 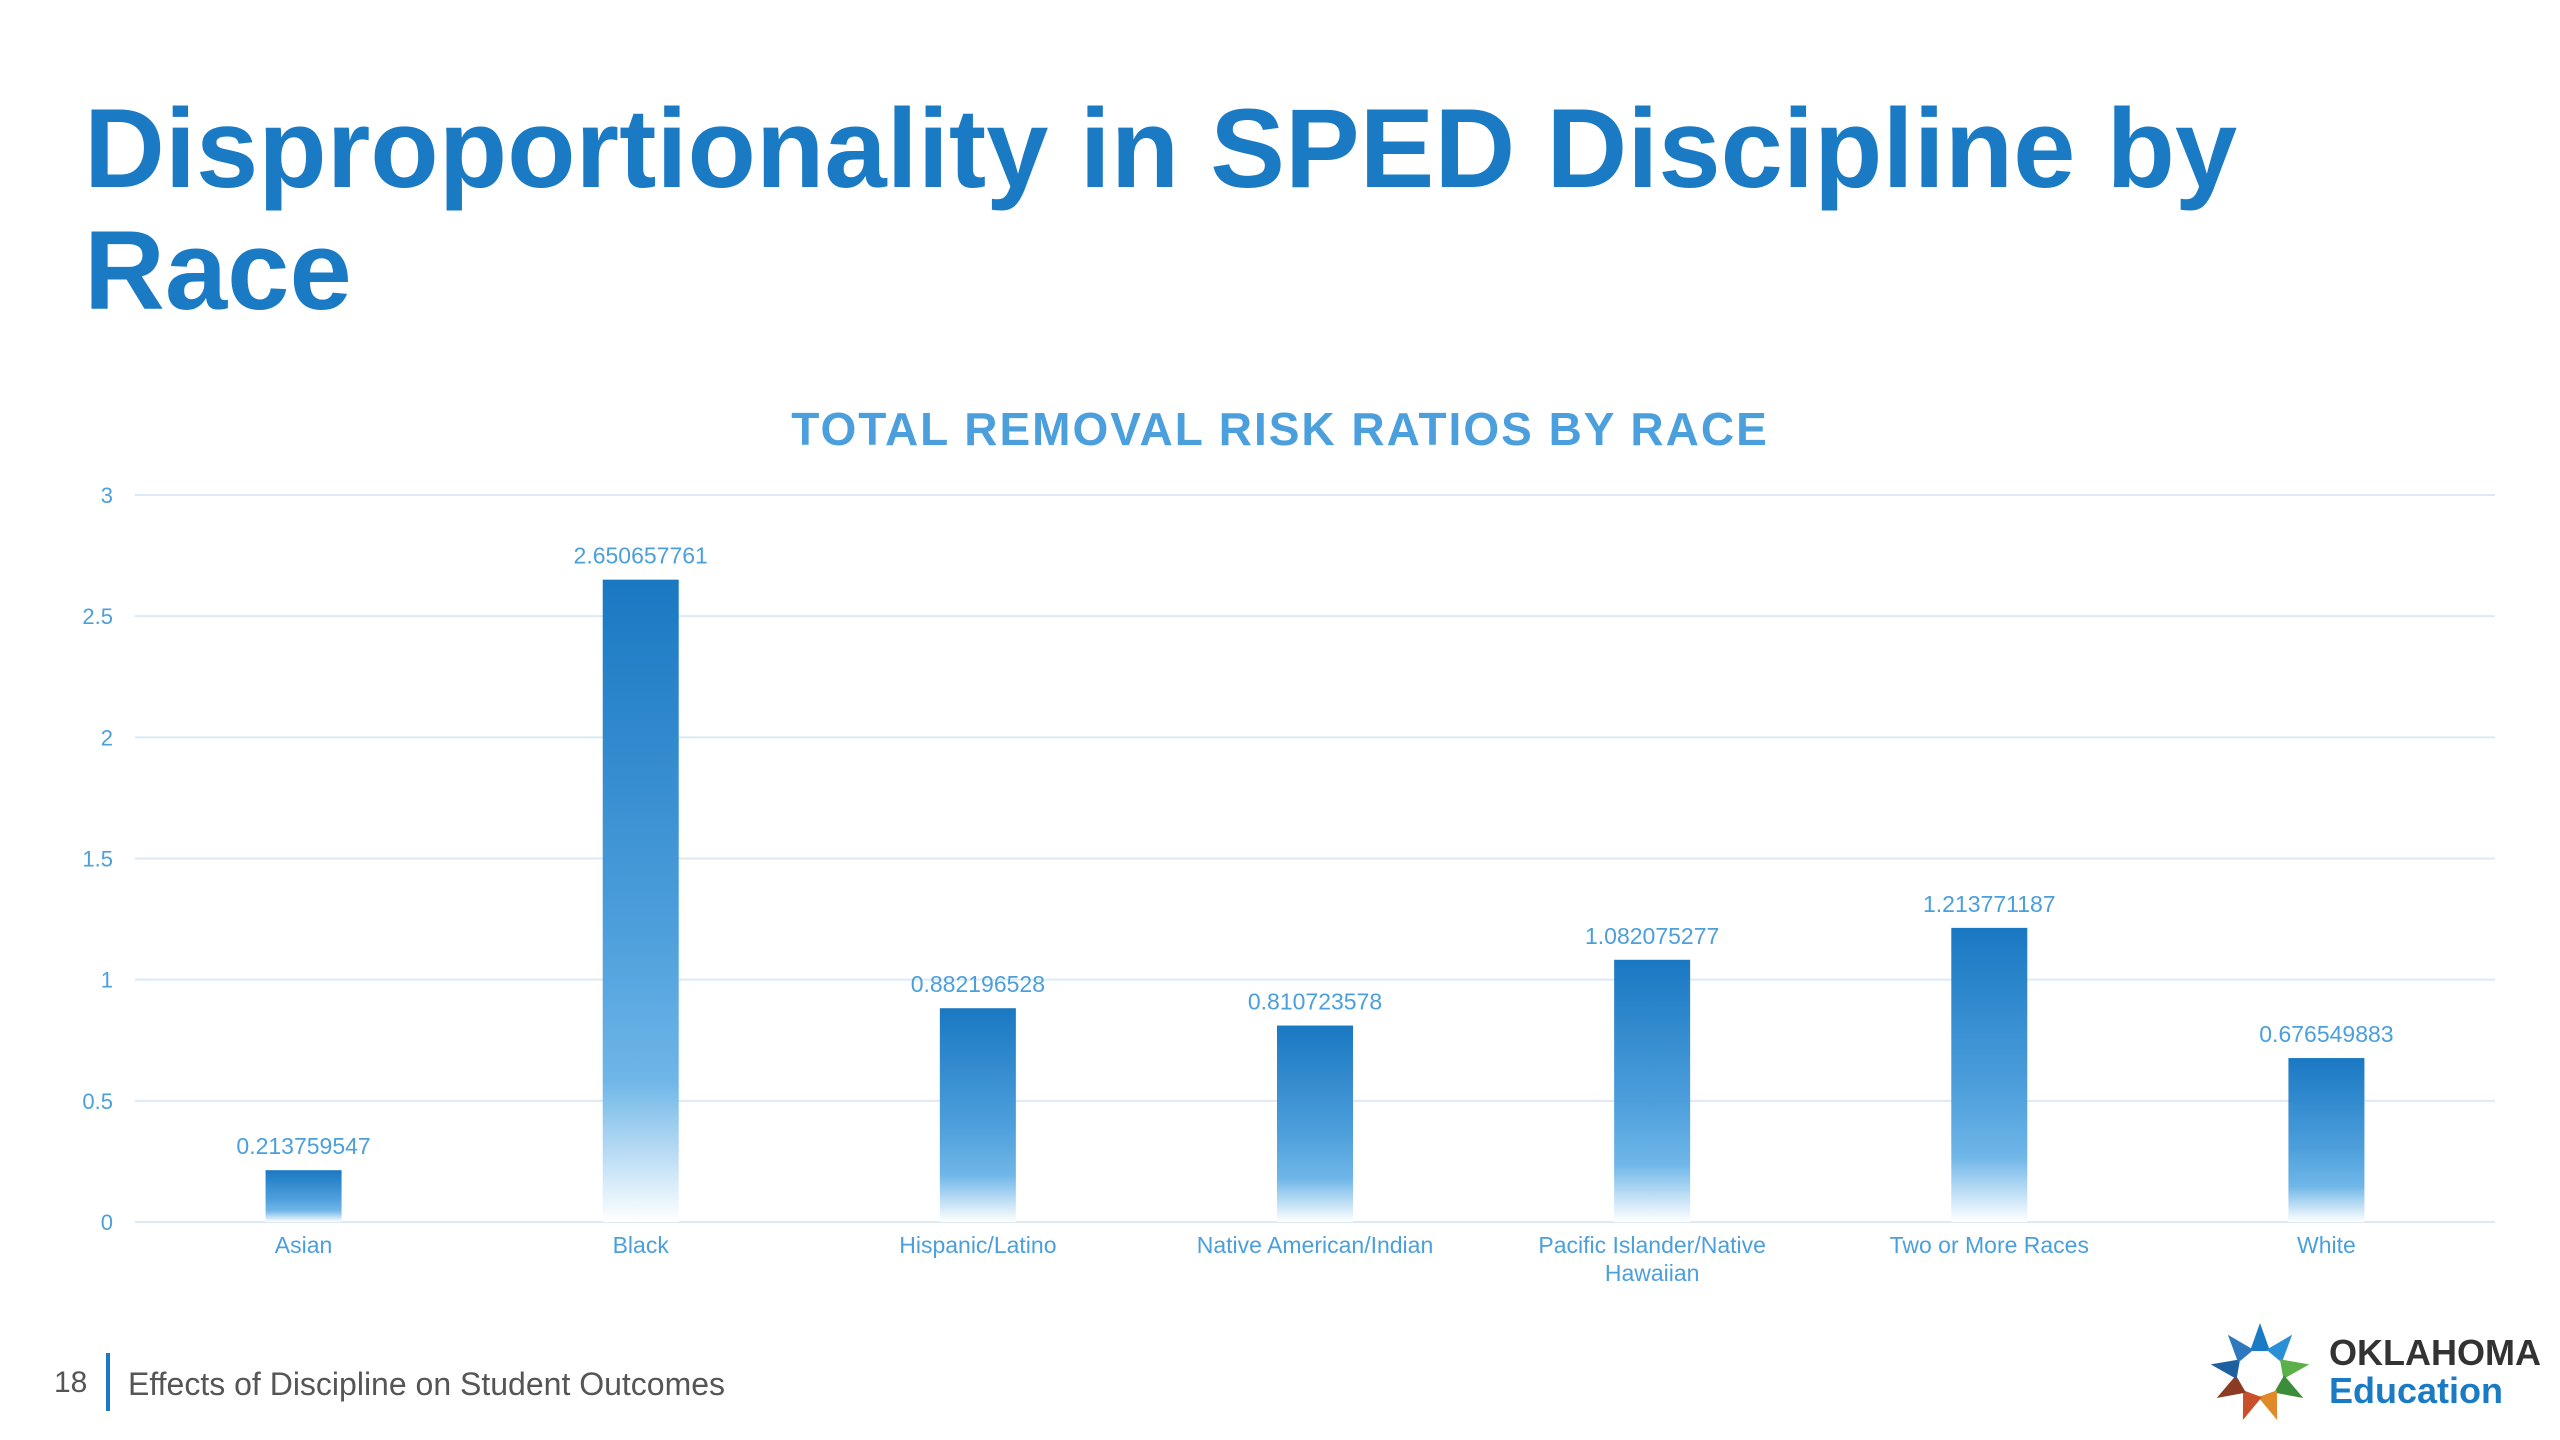 What do you see at coordinates (1652, 1273) in the screenshot?
I see `x-tick-label: Hawaiian` at bounding box center [1652, 1273].